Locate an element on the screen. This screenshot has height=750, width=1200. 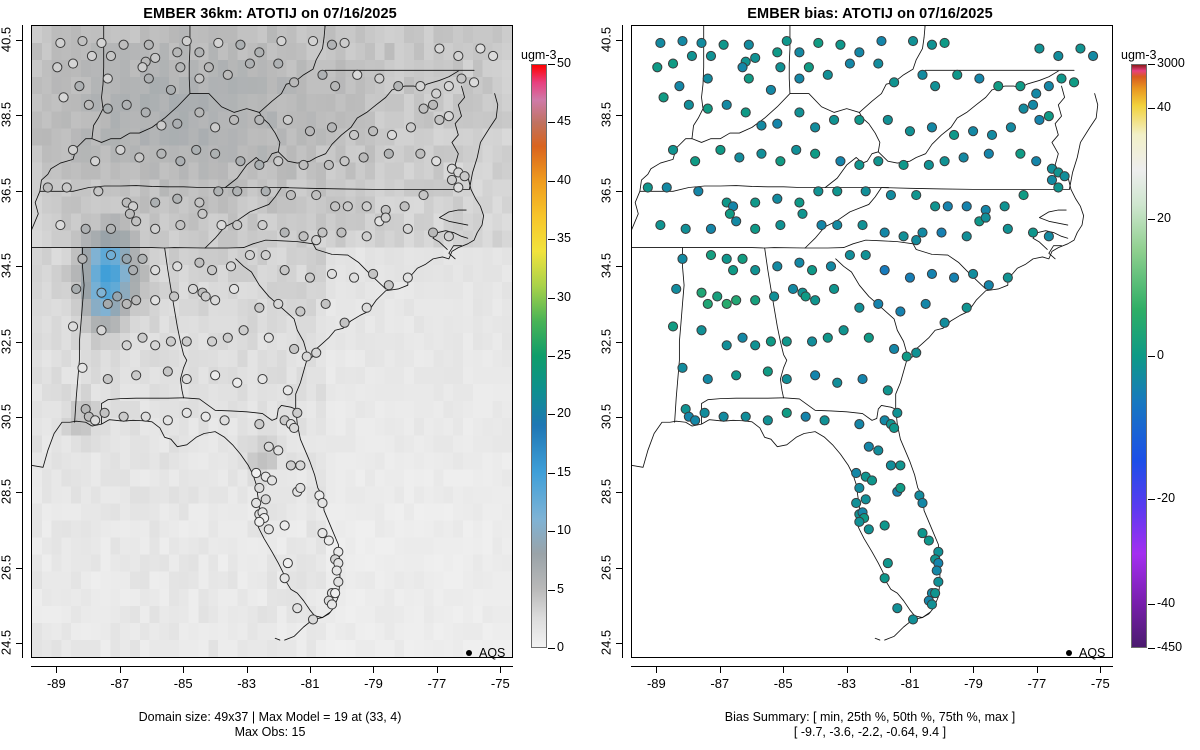
x-tick-label: -87 is located at coordinates (720, 683).